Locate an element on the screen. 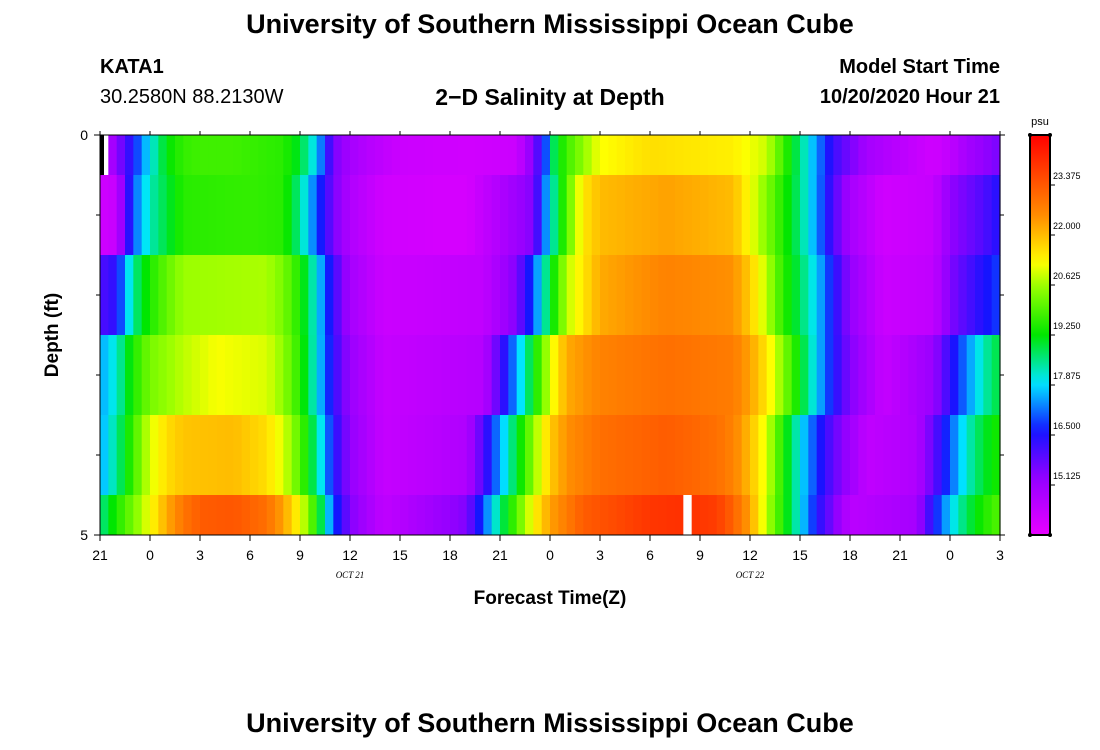  date-label: OCT 22 is located at coordinates (750, 575).